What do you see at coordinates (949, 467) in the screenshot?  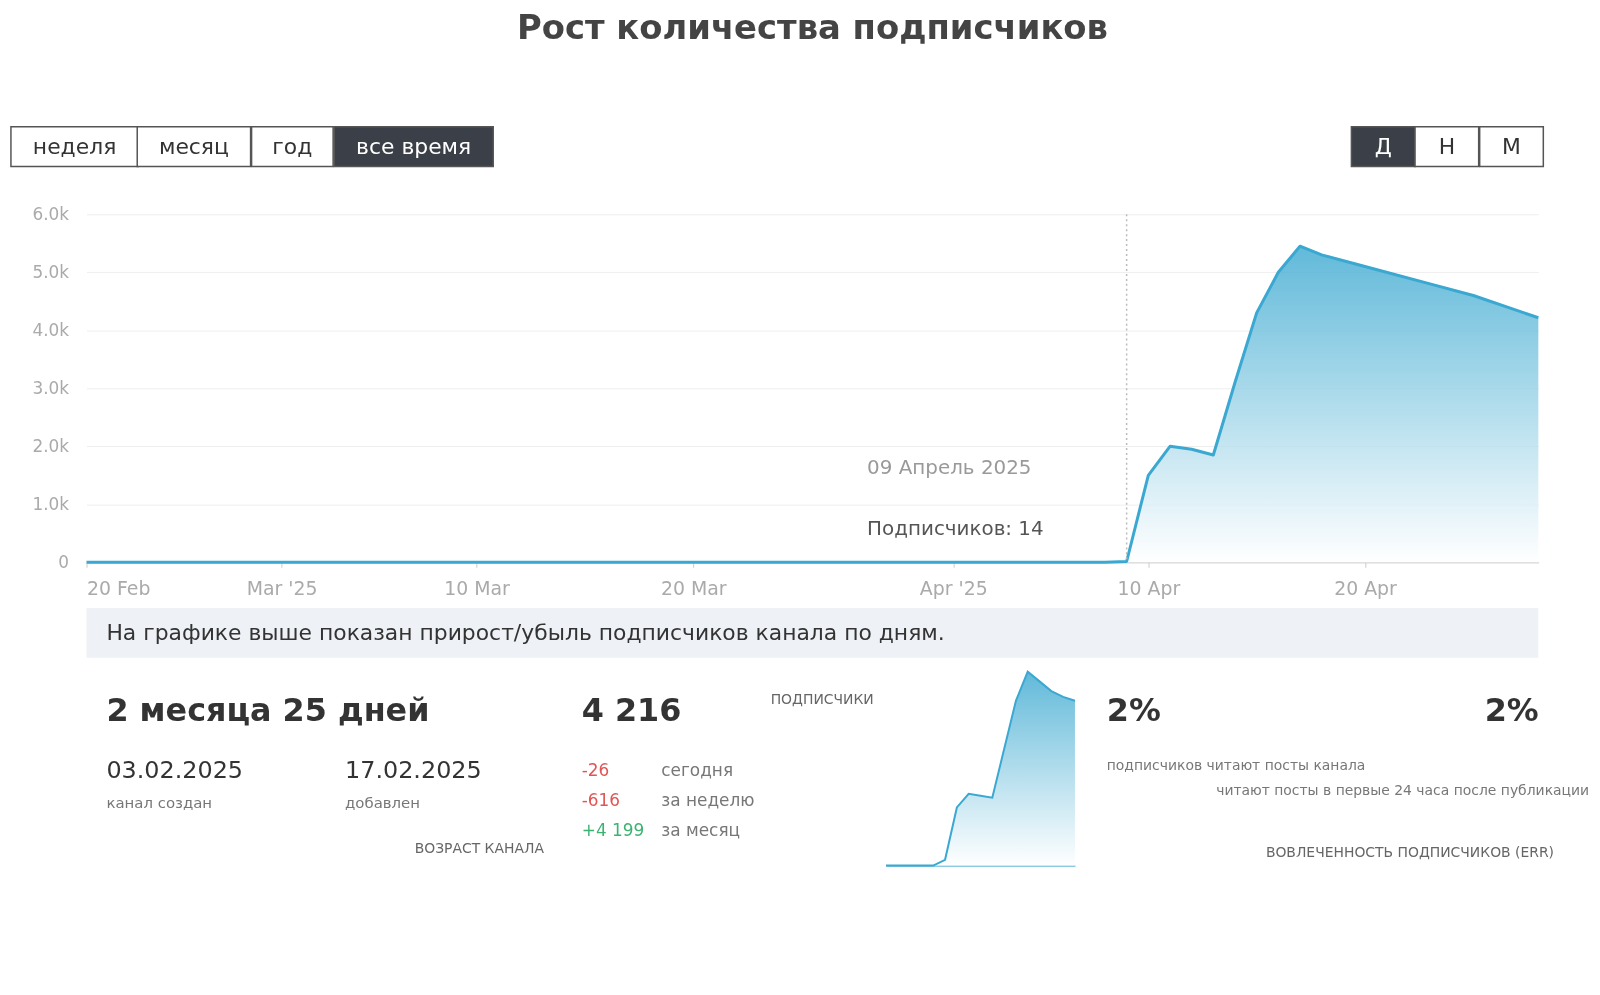 I see `annotation: 09 Апрель 2025` at bounding box center [949, 467].